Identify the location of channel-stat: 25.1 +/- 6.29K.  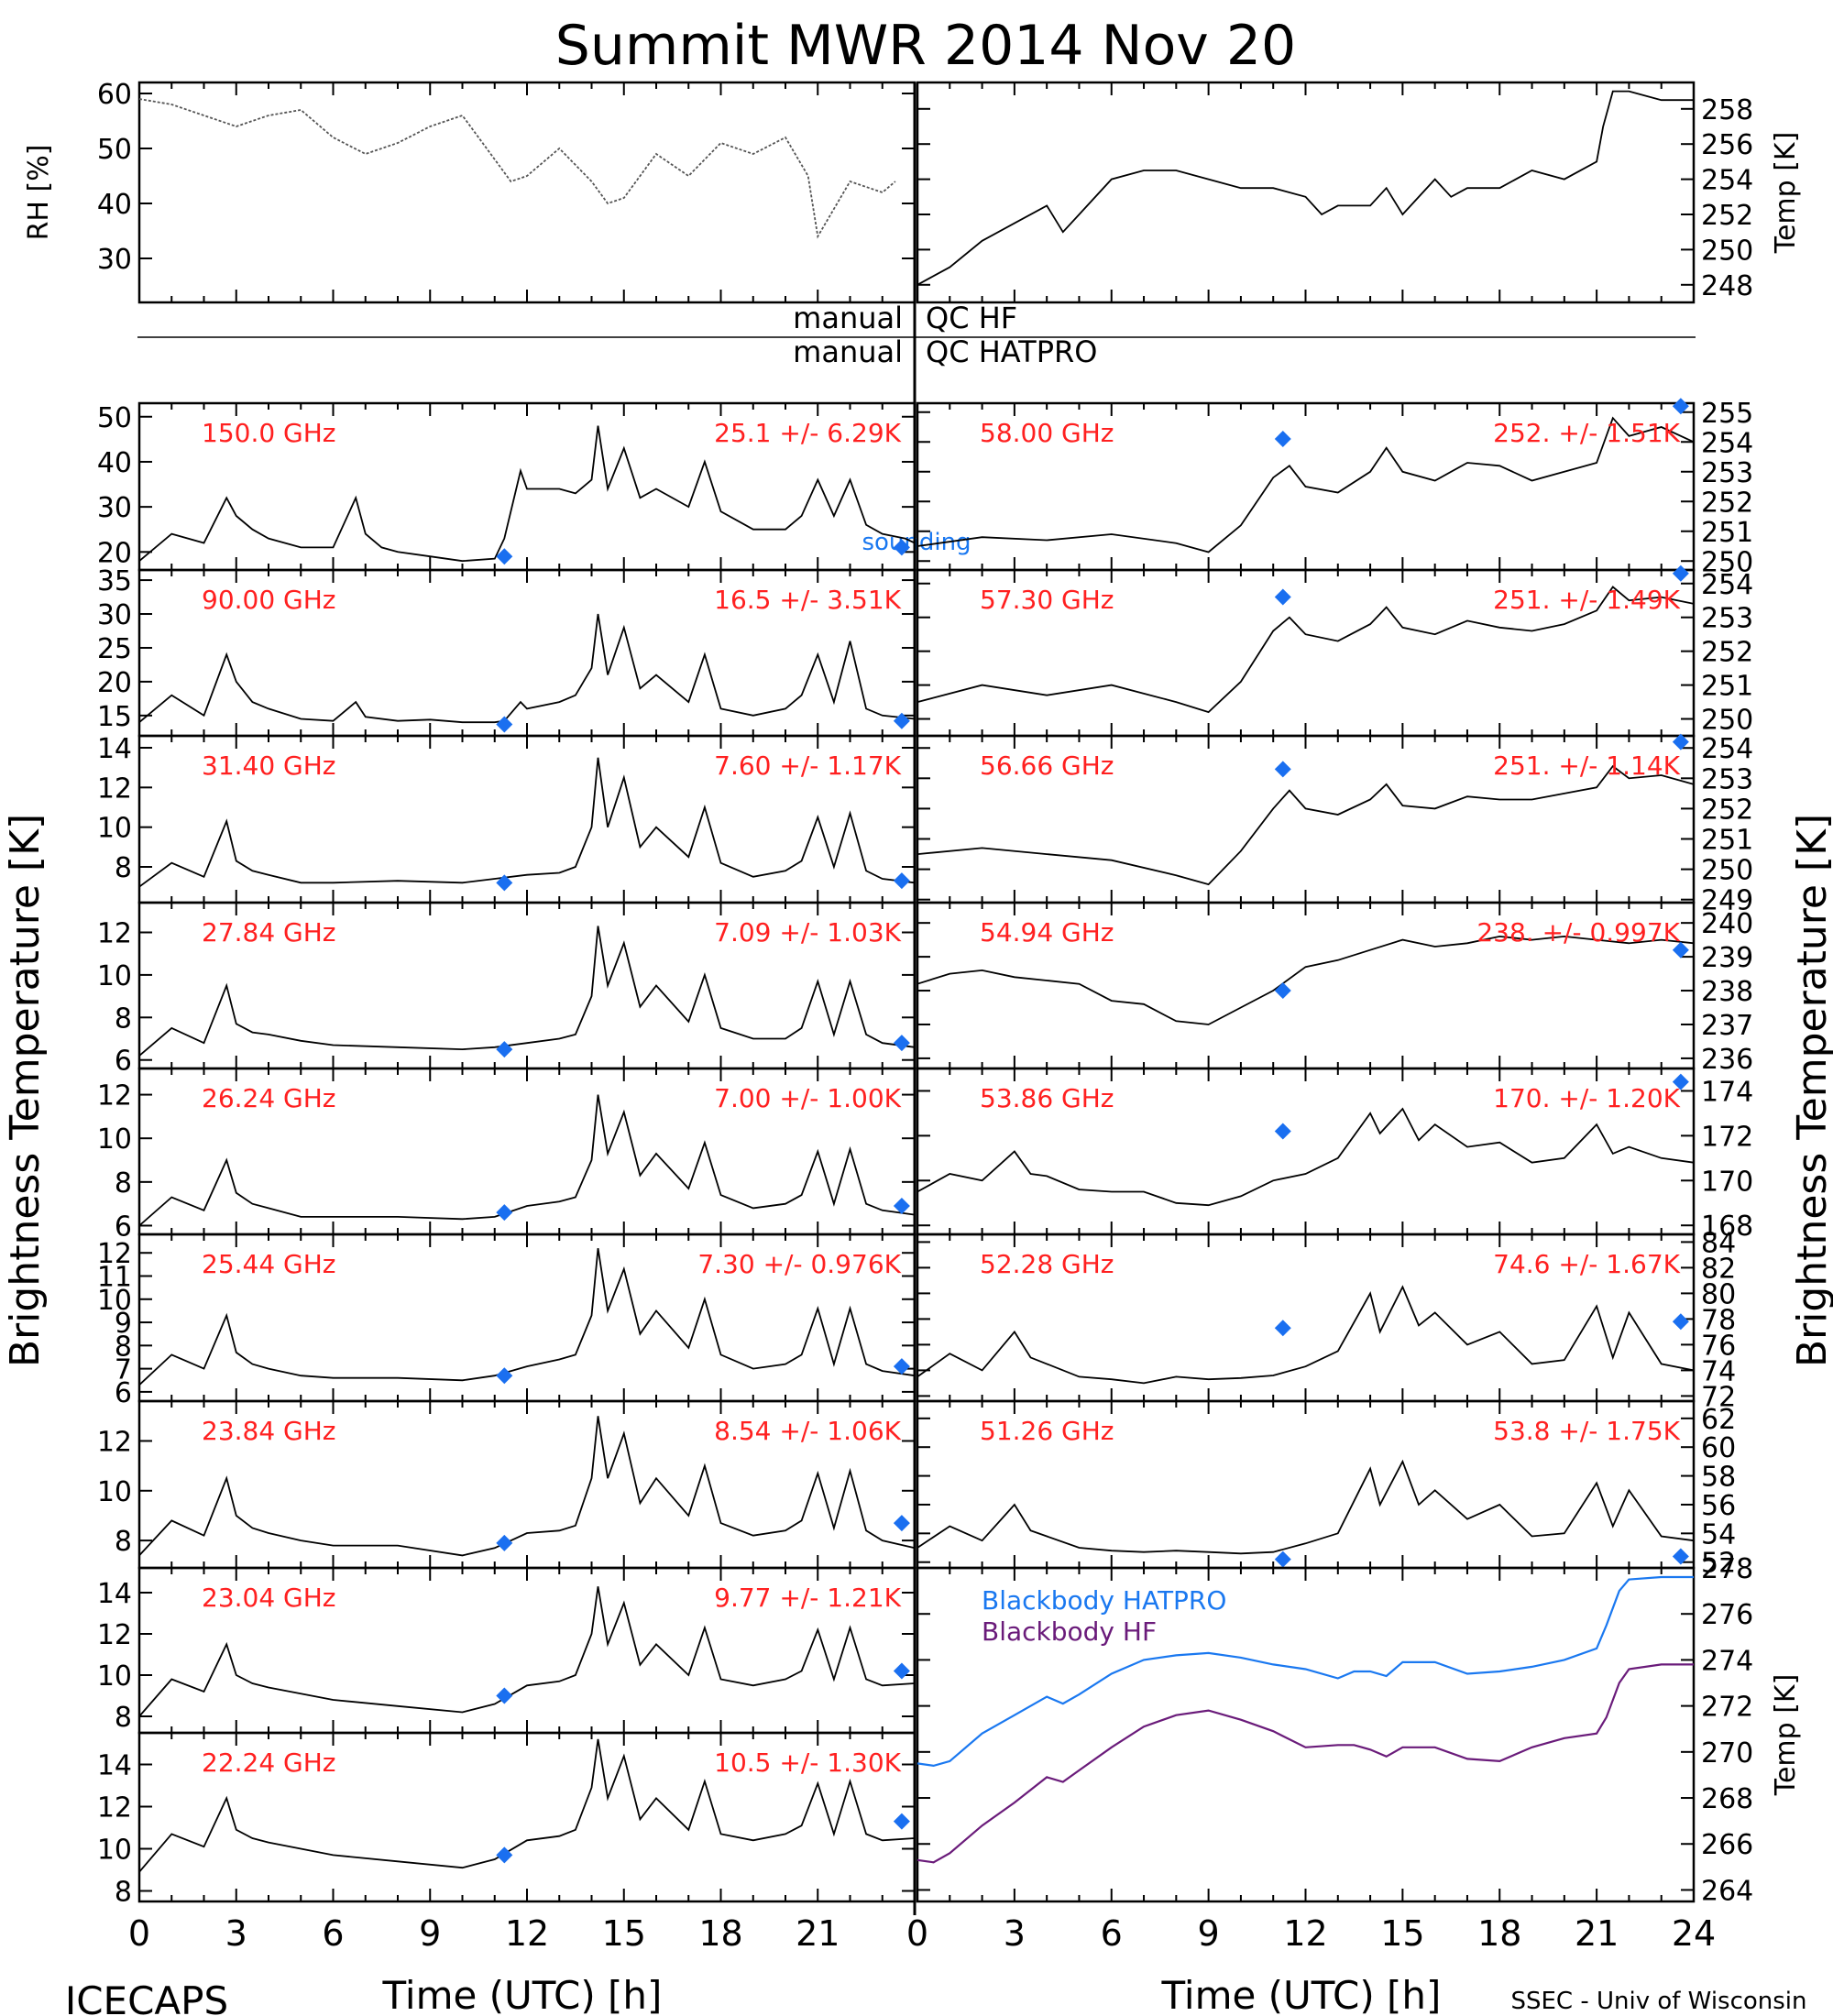
(807, 433).